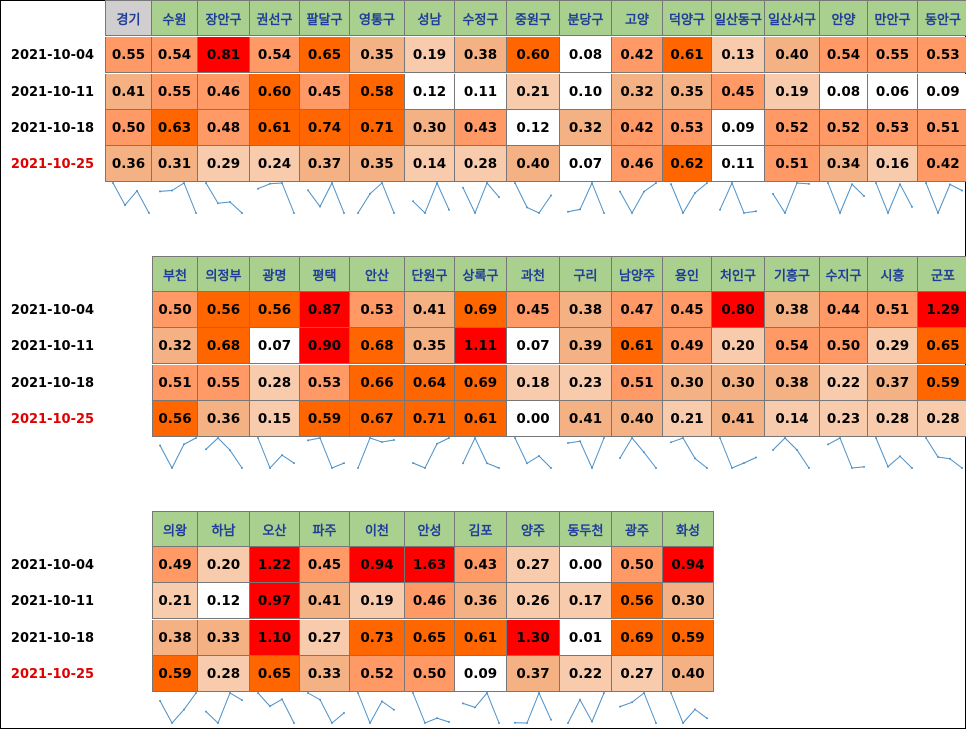  I want to click on value-cell: 0.61, so click(481, 419).